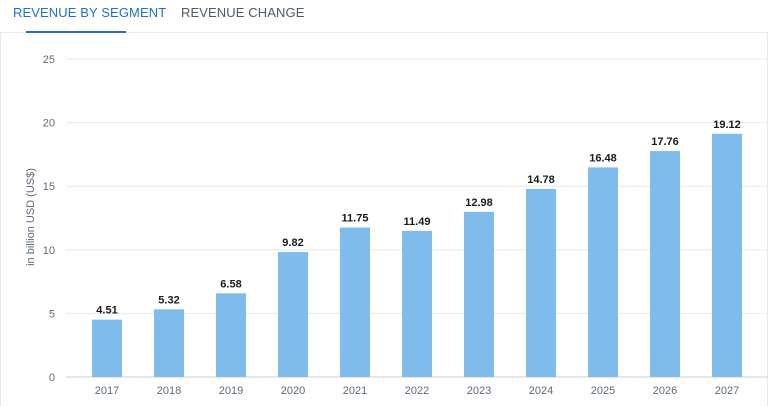  What do you see at coordinates (76, 32) in the screenshot?
I see `active-tab-indicator` at bounding box center [76, 32].